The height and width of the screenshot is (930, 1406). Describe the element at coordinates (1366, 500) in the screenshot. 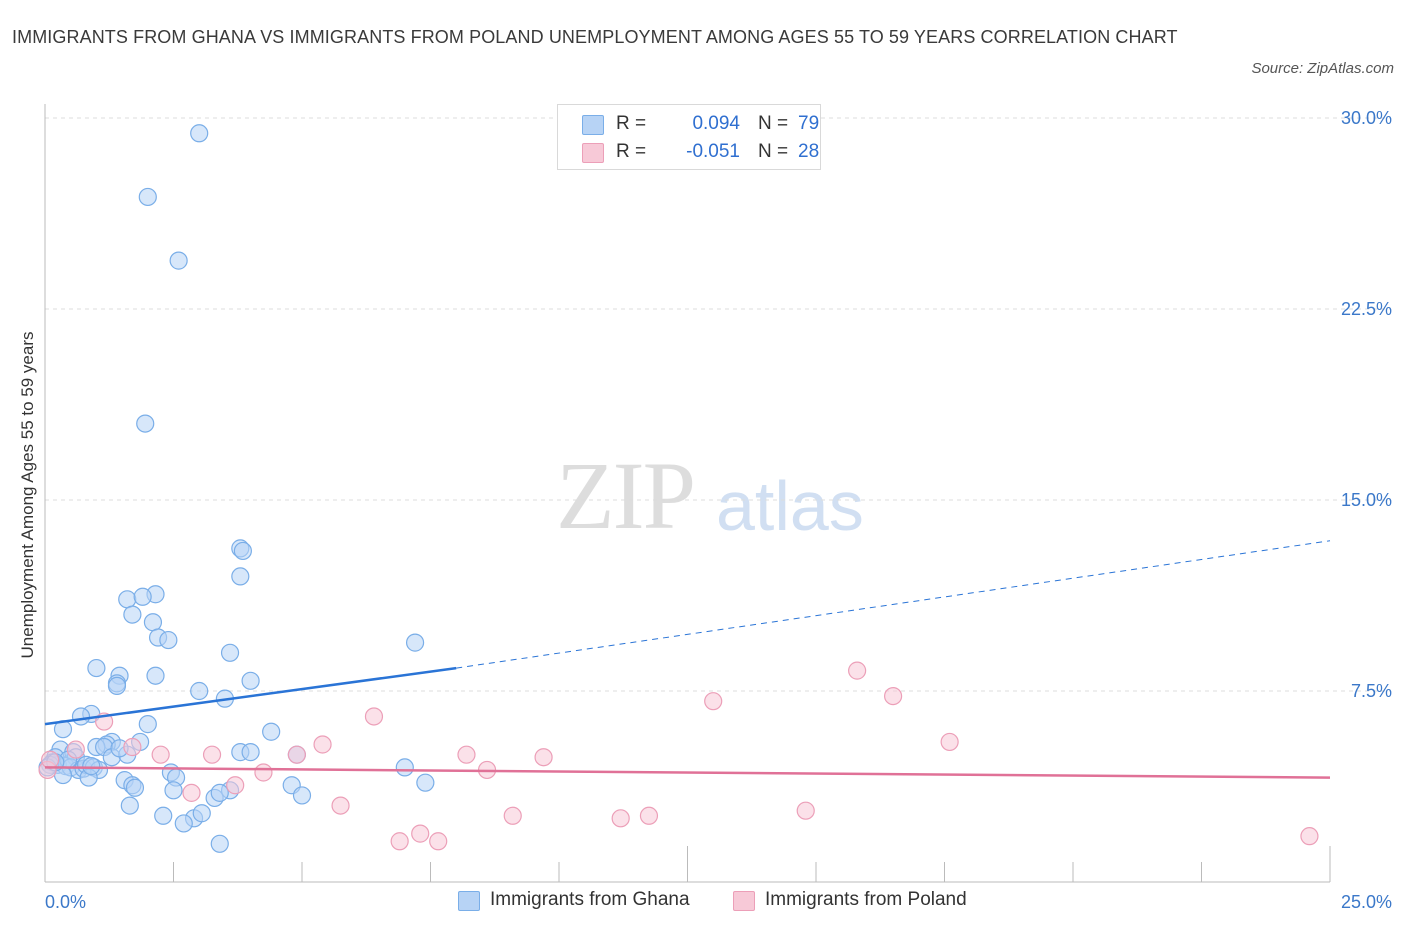

I see `y-tick-label: 15.0%` at that location.